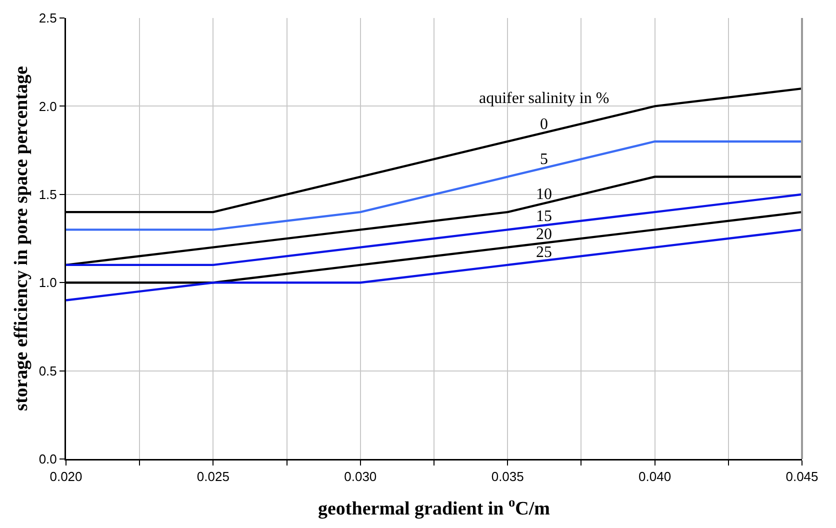 This screenshot has width=836, height=528. I want to click on legend-title: aquifer salinity in %, so click(544, 98).